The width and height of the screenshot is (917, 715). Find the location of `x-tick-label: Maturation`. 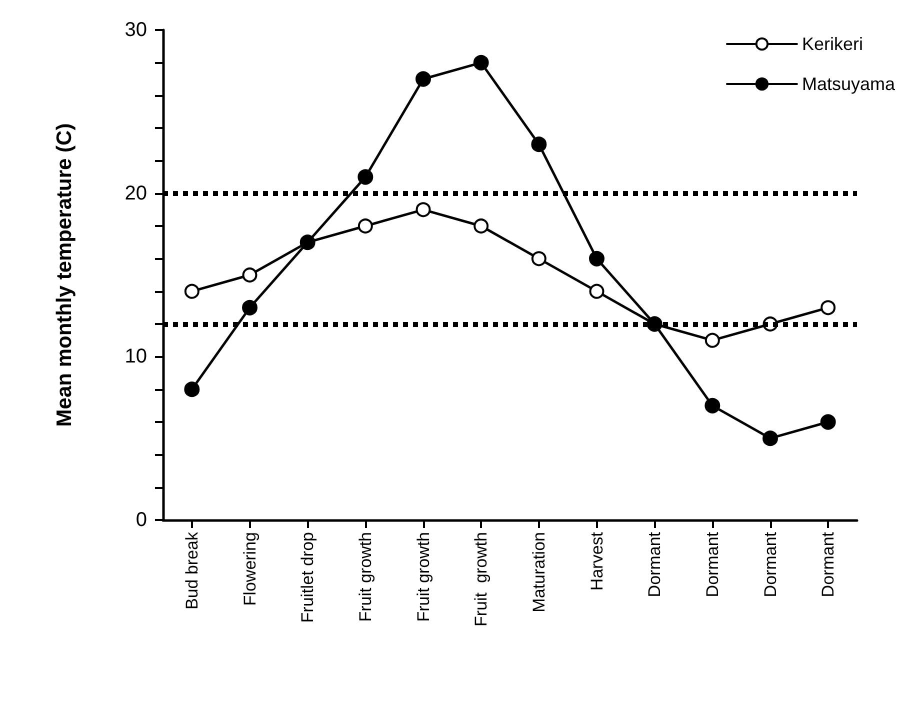

x-tick-label: Maturation is located at coordinates (538, 572).